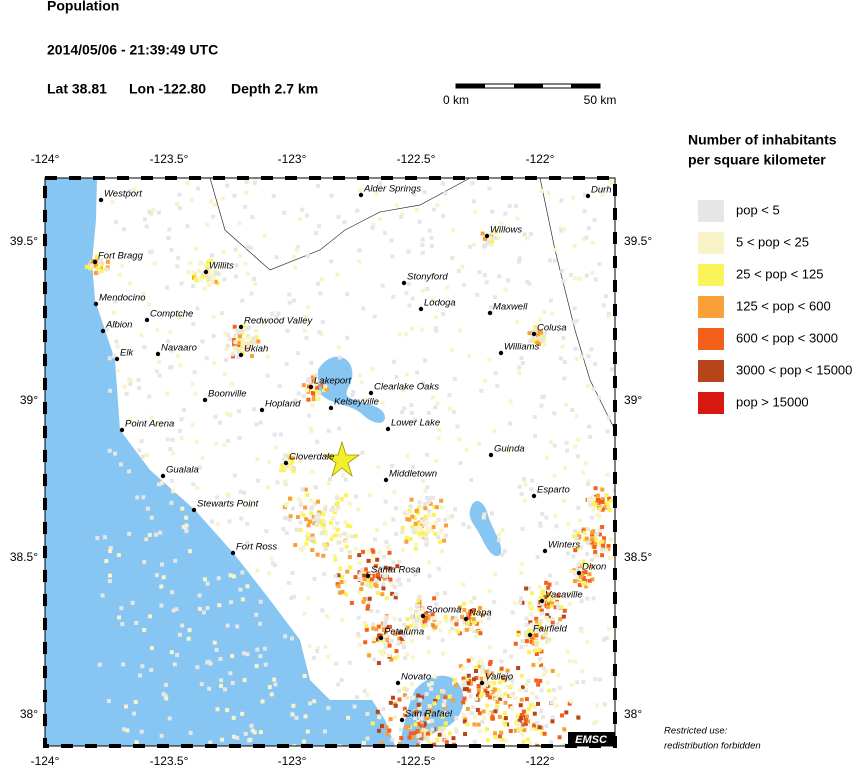  I want to click on lat-tick-label: 39.5°, so click(24, 241).